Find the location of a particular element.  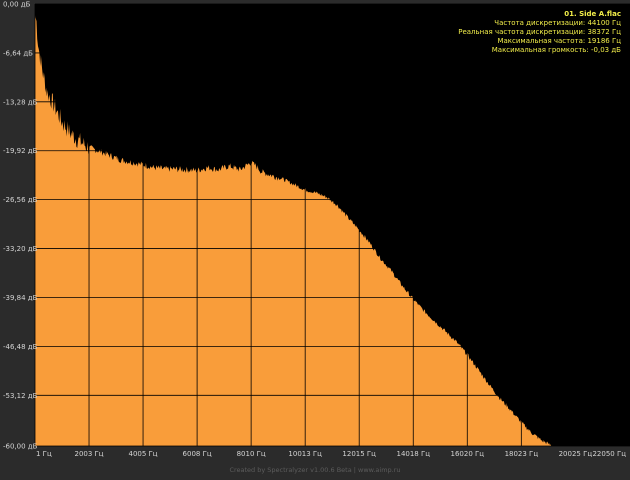

max-volume-line: Максимальная громкость: -0,03 дБ is located at coordinates (556, 50).